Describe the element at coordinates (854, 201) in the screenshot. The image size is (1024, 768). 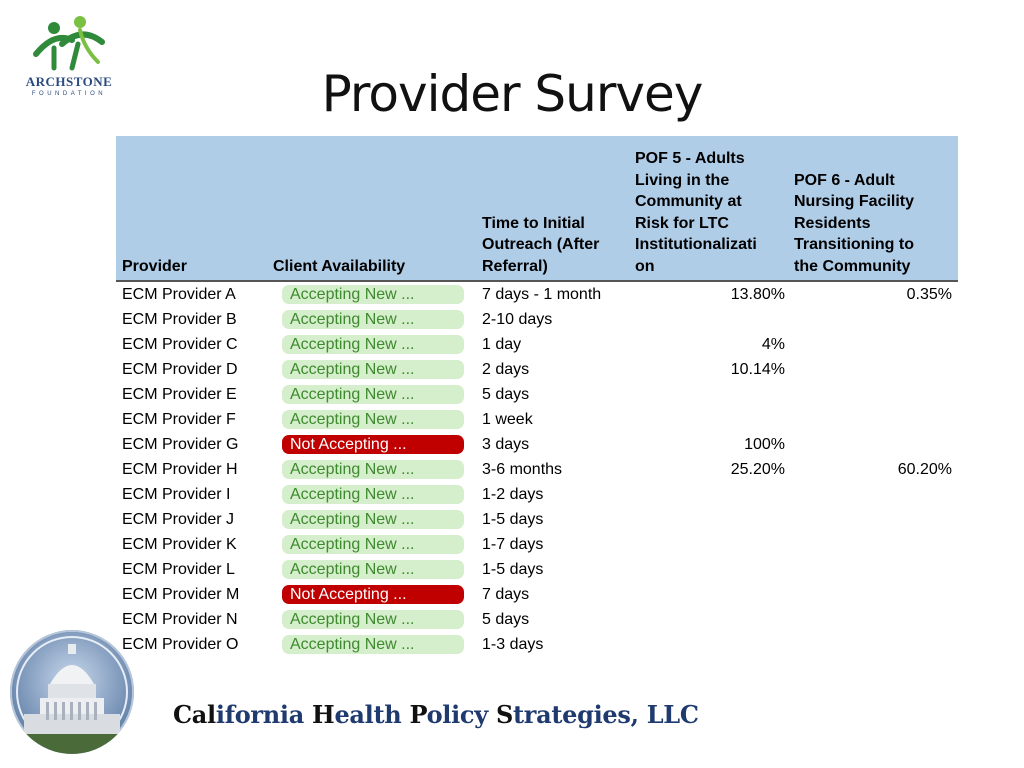
I see `header-pof6-line: Nursing Facility` at that location.